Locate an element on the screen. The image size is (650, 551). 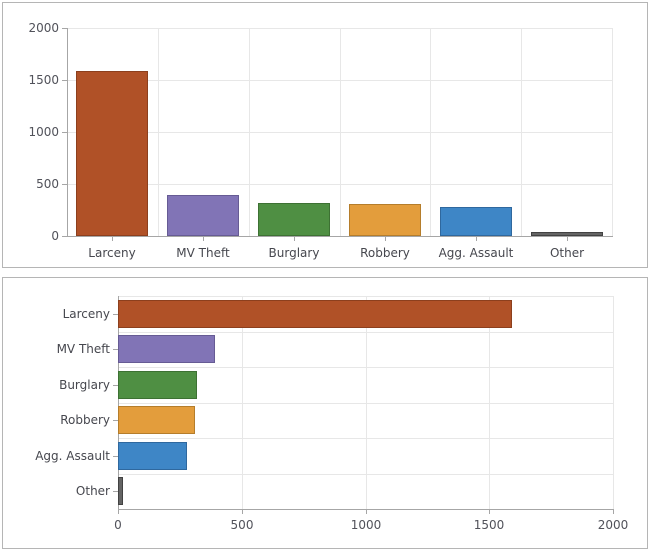
hbar-robbery is located at coordinates (156, 420).